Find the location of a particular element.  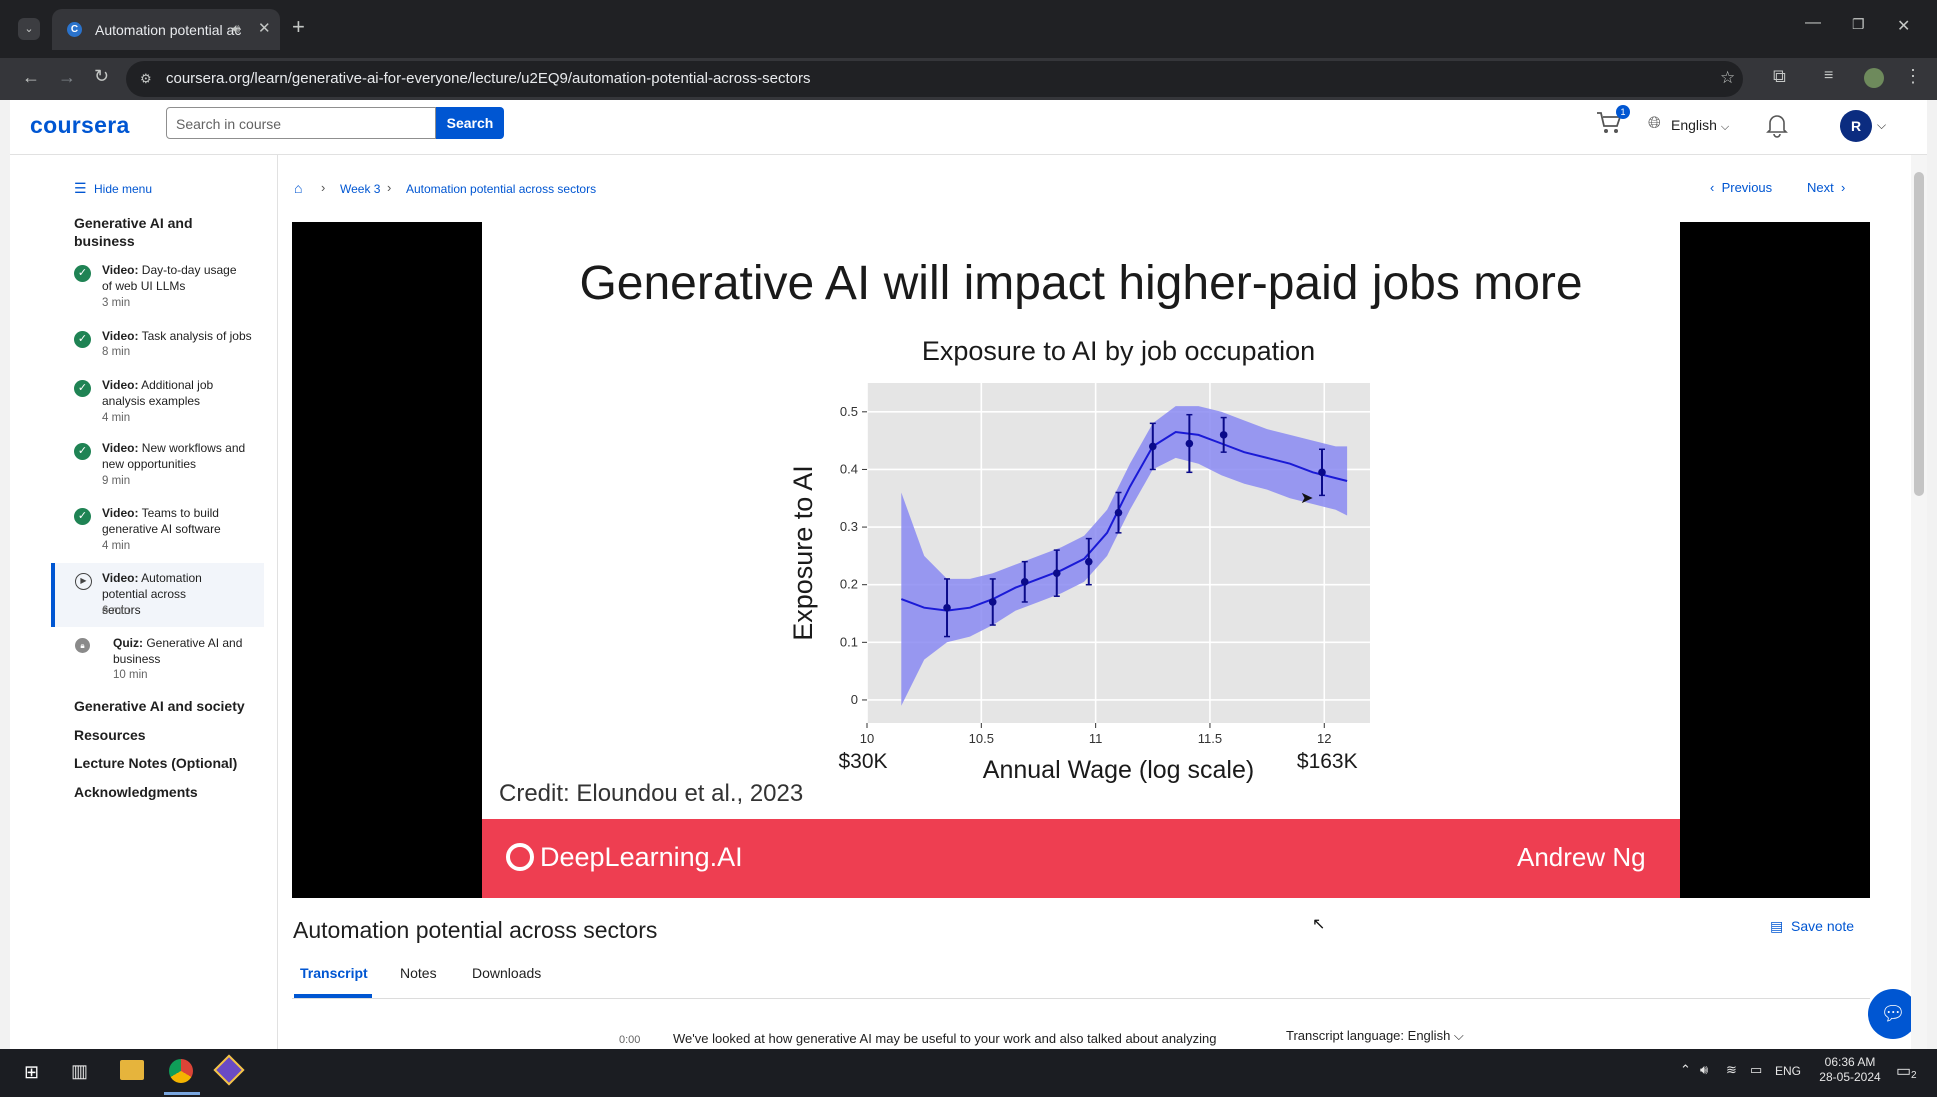

scrollbar-thumb is located at coordinates (1919, 334).